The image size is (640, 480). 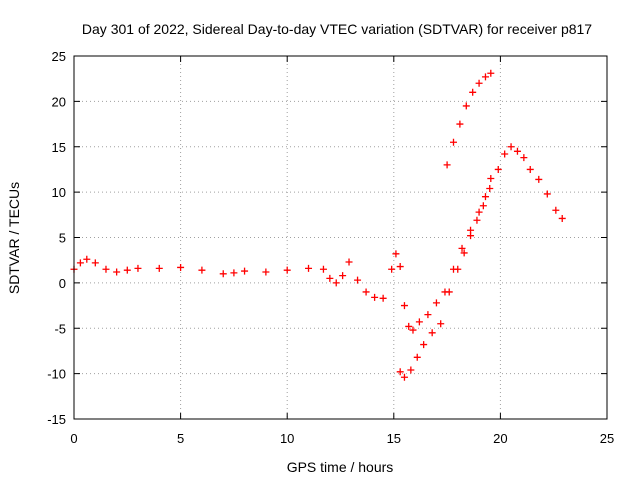 What do you see at coordinates (469, 119) in the screenshot?
I see `series-upper` at bounding box center [469, 119].